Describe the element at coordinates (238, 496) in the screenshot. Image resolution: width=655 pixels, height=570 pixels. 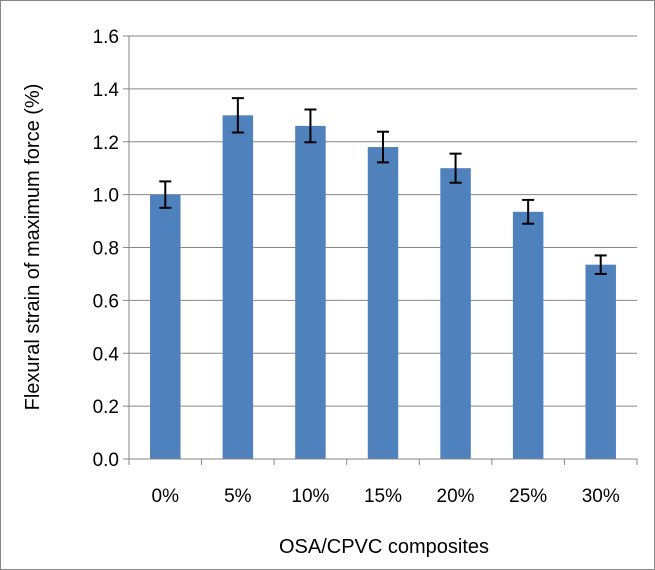
I see `x-tick-label: 5%` at that location.